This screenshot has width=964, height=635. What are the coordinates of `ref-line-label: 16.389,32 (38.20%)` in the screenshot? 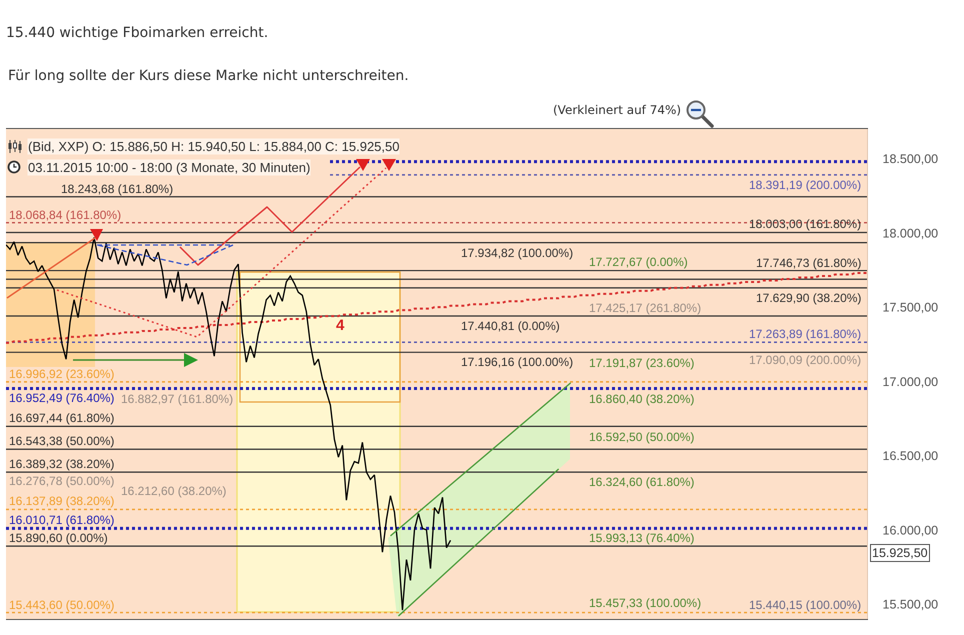 It's located at (61, 464).